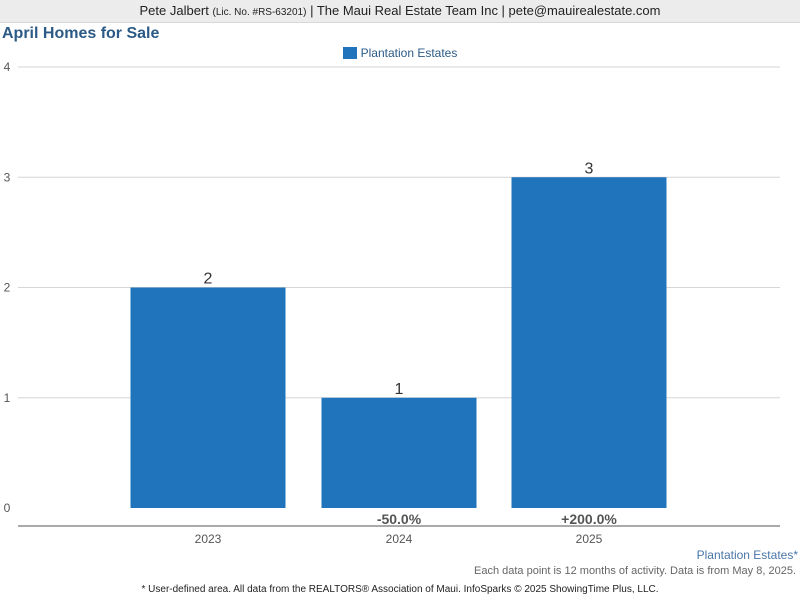  What do you see at coordinates (7, 508) in the screenshot?
I see `y-tick-label: 0` at bounding box center [7, 508].